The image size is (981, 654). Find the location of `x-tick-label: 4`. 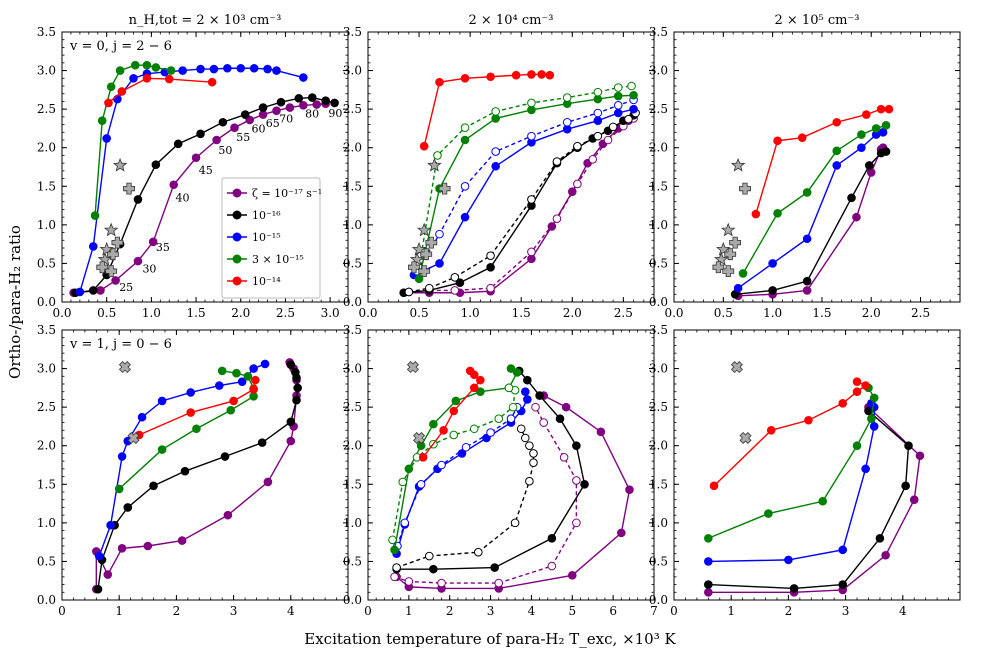

x-tick-label: 4 is located at coordinates (291, 611).